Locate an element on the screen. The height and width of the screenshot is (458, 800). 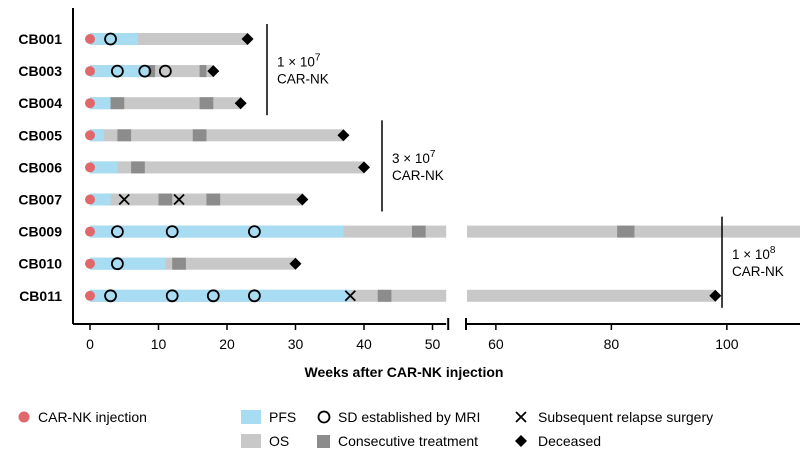
x-tick-label: 30 is located at coordinates (296, 344).